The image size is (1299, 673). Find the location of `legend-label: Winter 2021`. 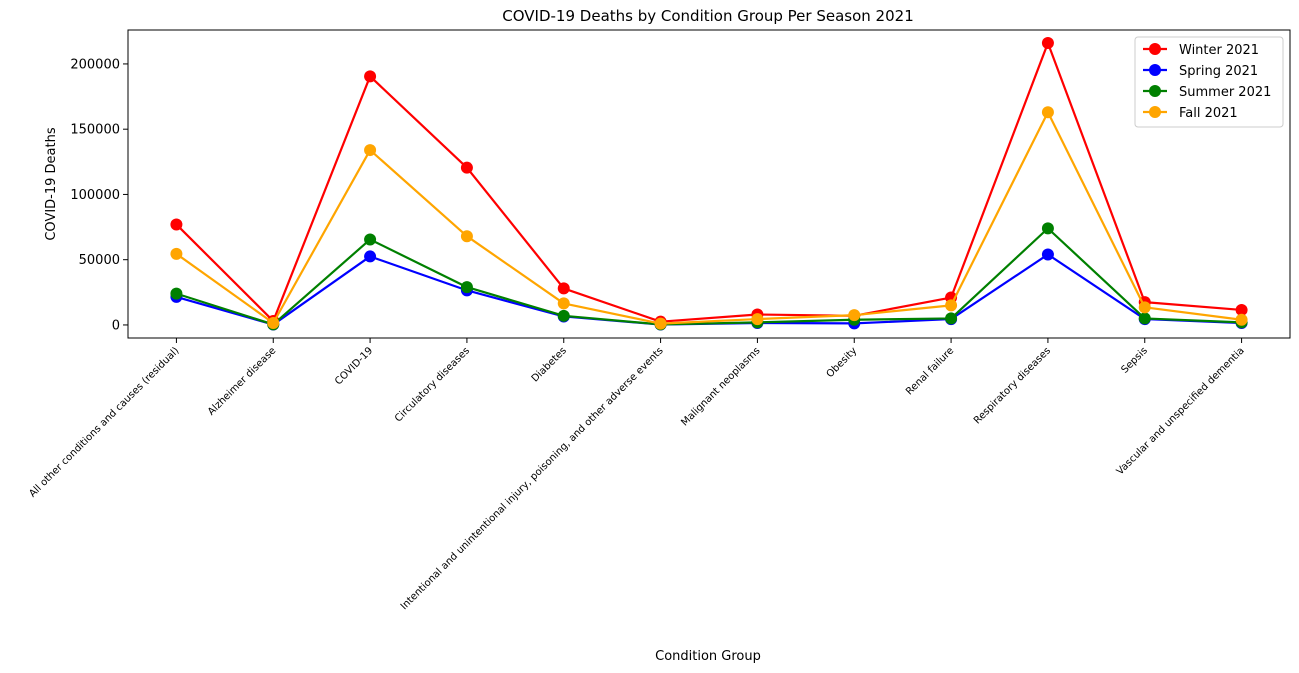

legend-label: Winter 2021 is located at coordinates (1219, 50).